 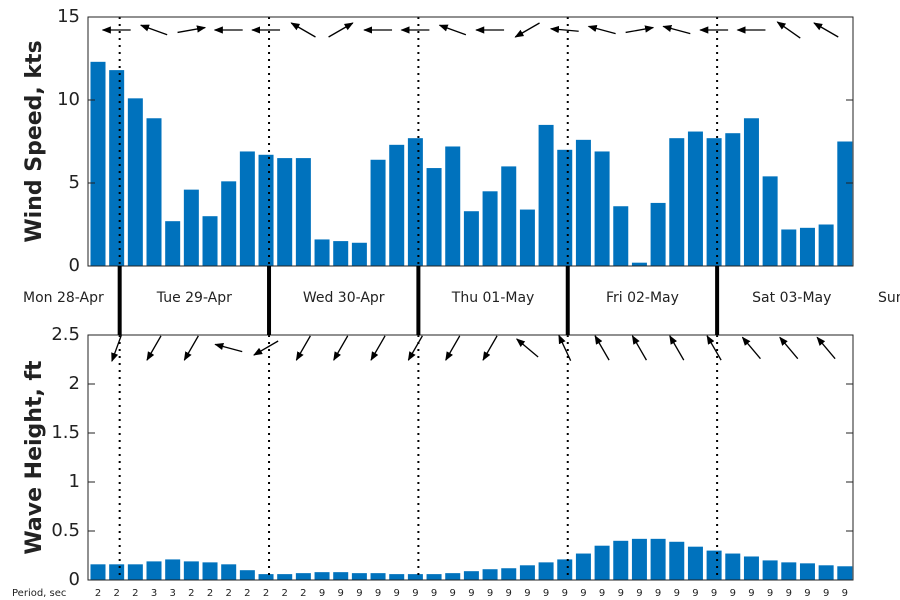 I want to click on day-label: Thu 01-May, so click(x=493, y=298).